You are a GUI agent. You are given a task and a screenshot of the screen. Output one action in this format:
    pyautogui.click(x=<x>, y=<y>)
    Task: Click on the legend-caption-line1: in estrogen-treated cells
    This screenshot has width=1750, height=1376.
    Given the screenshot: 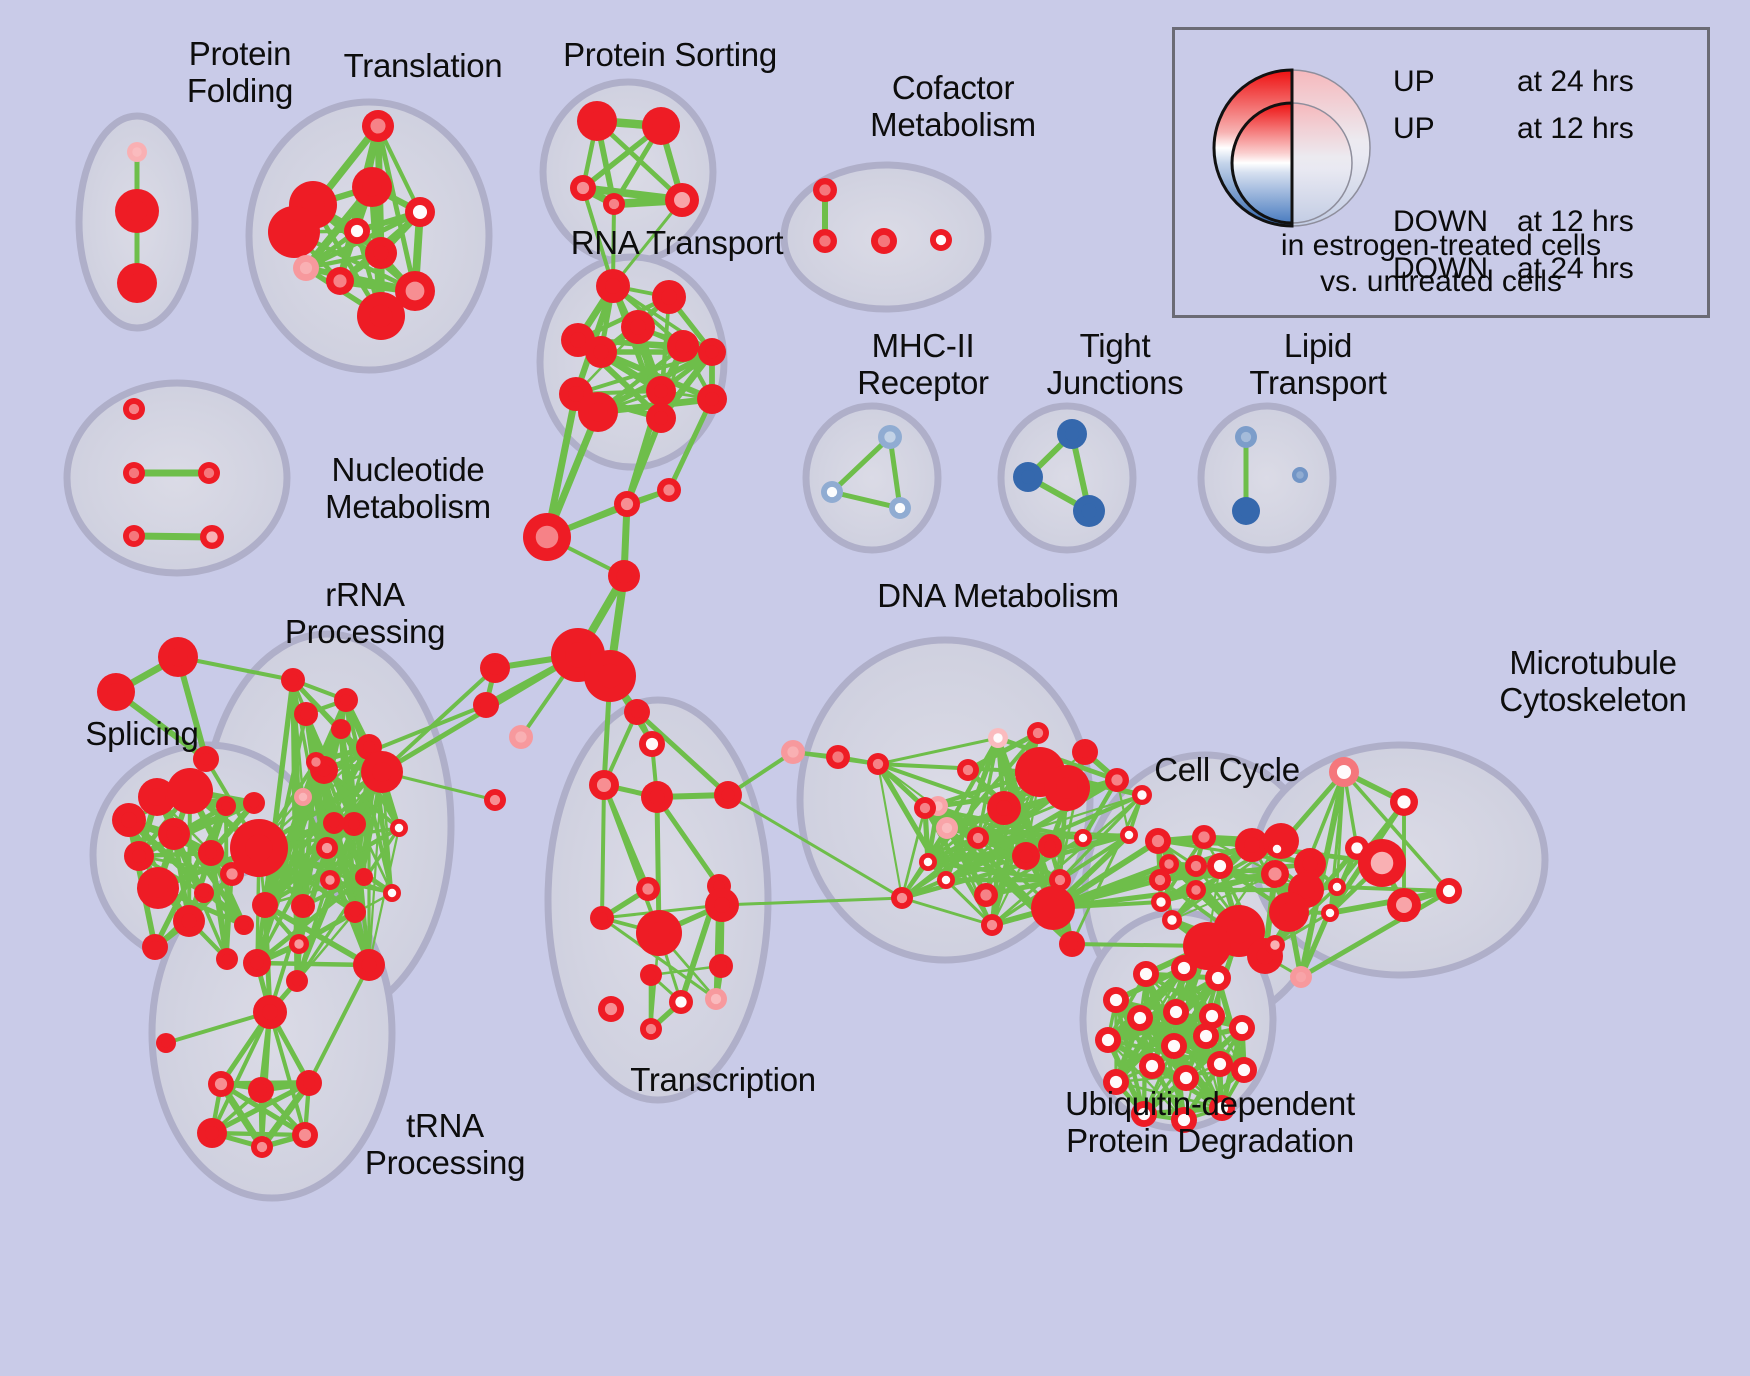 What is the action you would take?
    pyautogui.click(x=1441, y=245)
    